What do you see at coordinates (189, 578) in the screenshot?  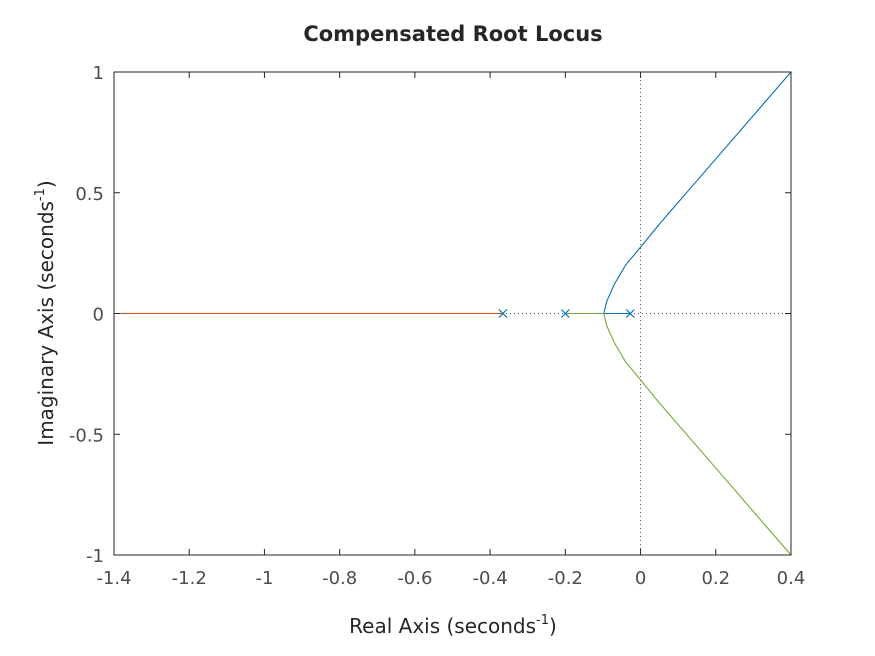 I see `x-tick-label: -1.2` at bounding box center [189, 578].